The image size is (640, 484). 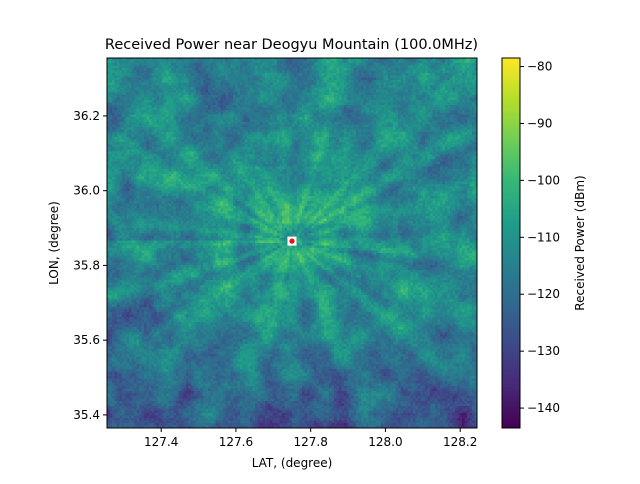 I want to click on x-axis: 127.4 127.6 127.8 128.0 128.2, so click(x=310, y=438).